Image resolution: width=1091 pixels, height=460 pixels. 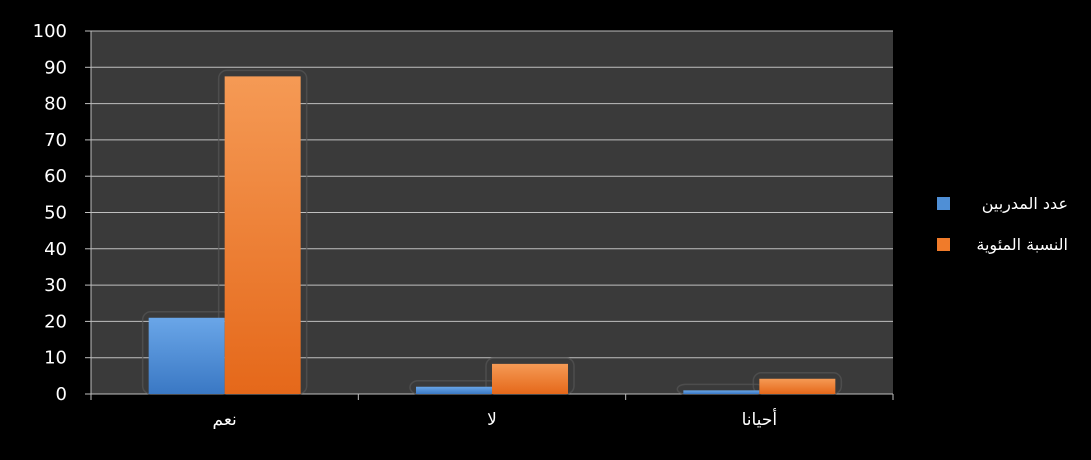 What do you see at coordinates (55, 213) in the screenshot?
I see `y-tick-label: 50` at bounding box center [55, 213].